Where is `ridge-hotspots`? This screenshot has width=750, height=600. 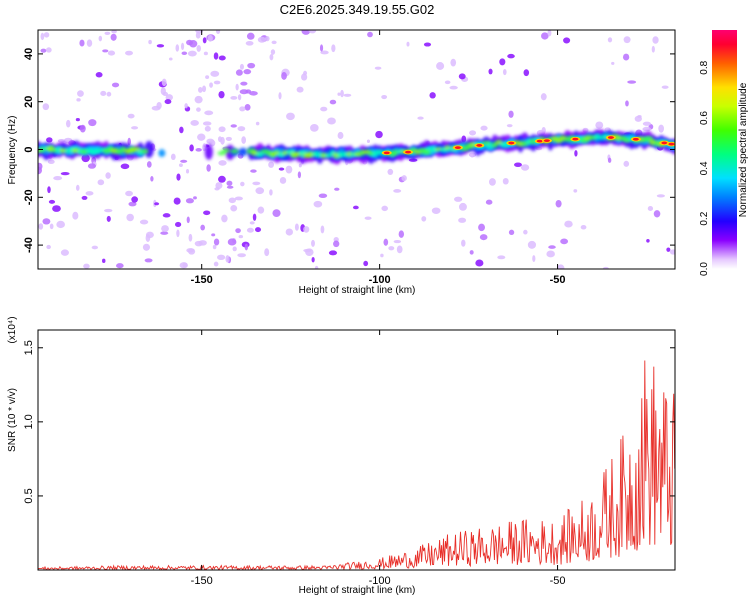 ridge-hotspots is located at coordinates (528, 145).